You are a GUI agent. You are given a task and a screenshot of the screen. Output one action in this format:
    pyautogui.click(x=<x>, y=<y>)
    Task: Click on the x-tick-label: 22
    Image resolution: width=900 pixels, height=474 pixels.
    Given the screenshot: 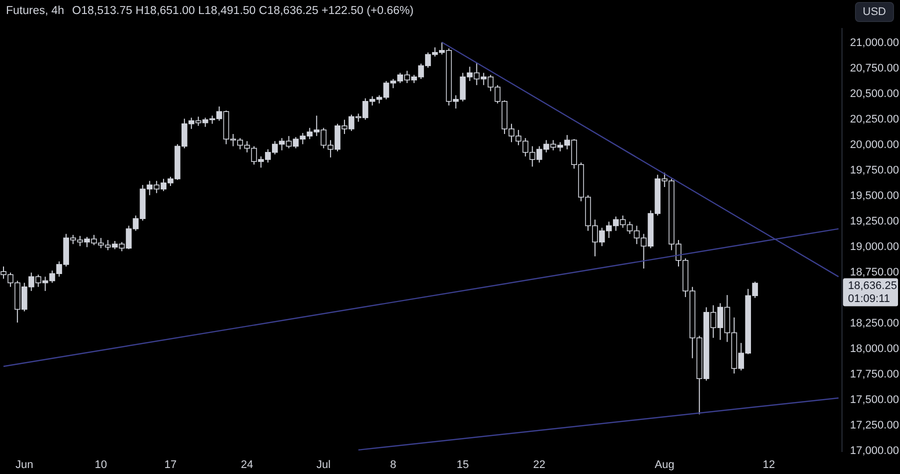 What is the action you would take?
    pyautogui.click(x=539, y=464)
    